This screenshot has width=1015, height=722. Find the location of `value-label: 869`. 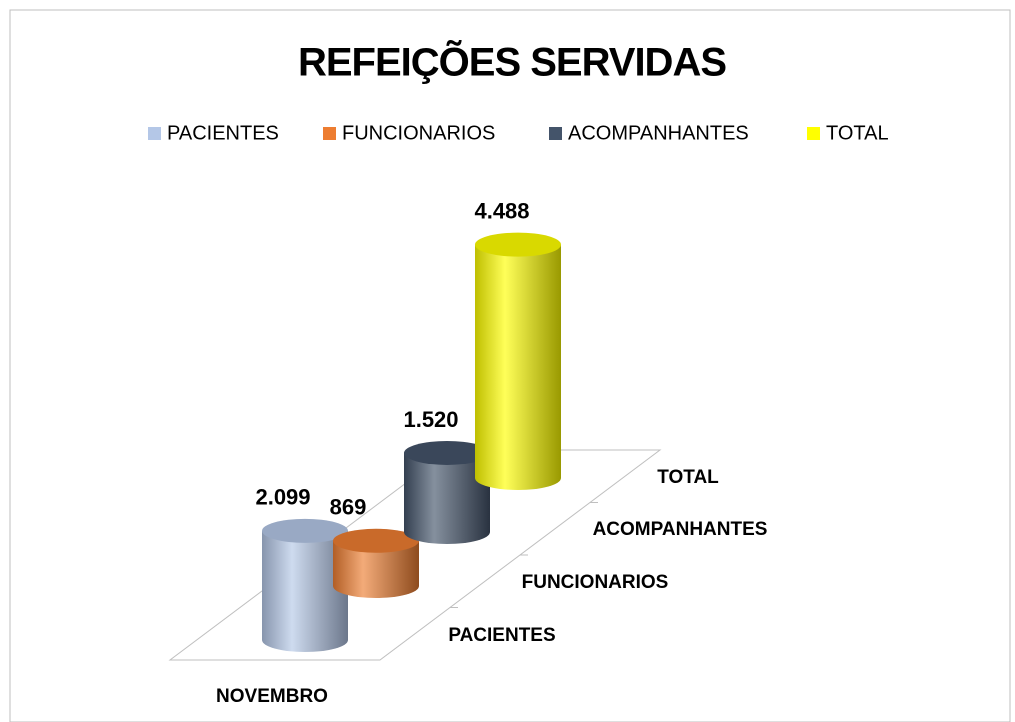

value-label: 869 is located at coordinates (348, 507).